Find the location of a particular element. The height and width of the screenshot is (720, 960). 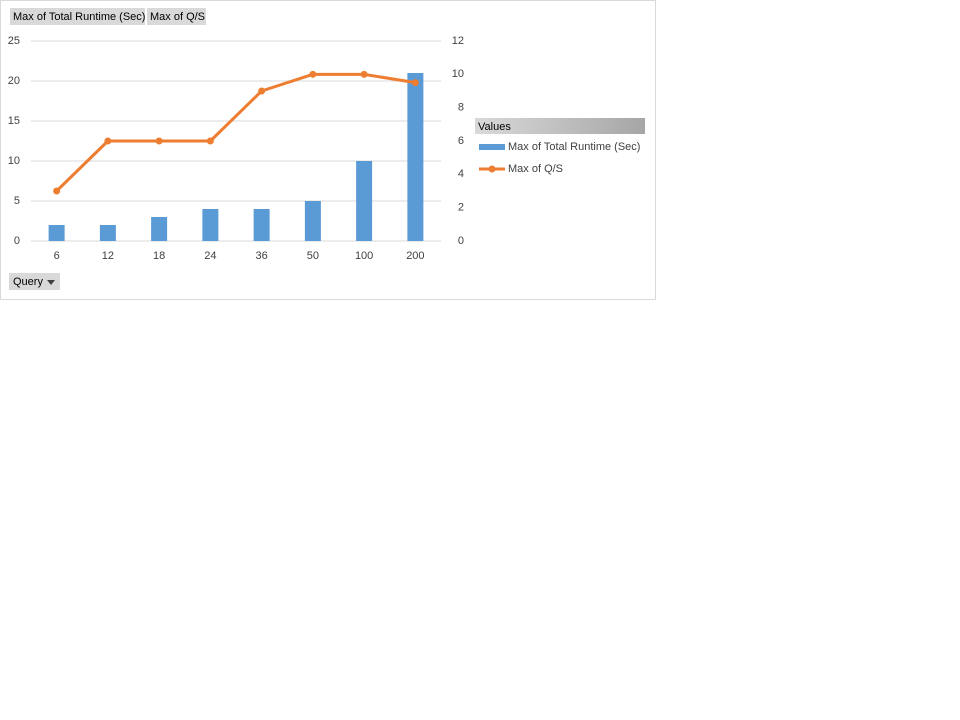

legend-title-bar is located at coordinates (560, 126).